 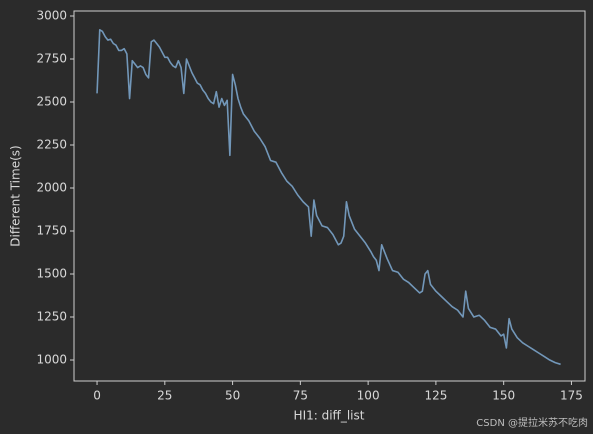 I want to click on watermark: CSDN @提拉米苏不吃肉, so click(x=532, y=422).